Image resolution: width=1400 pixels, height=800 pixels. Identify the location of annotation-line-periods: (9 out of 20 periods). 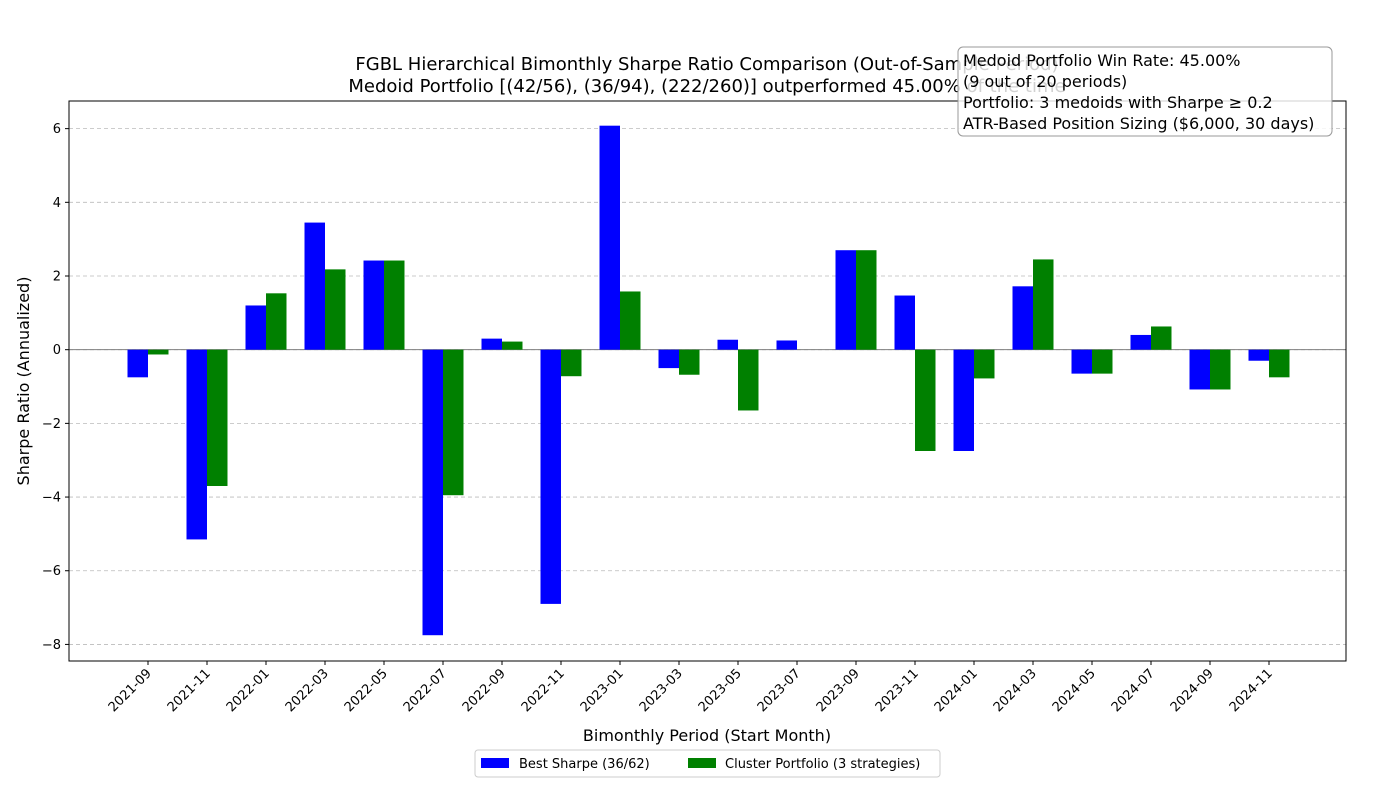
(1045, 81).